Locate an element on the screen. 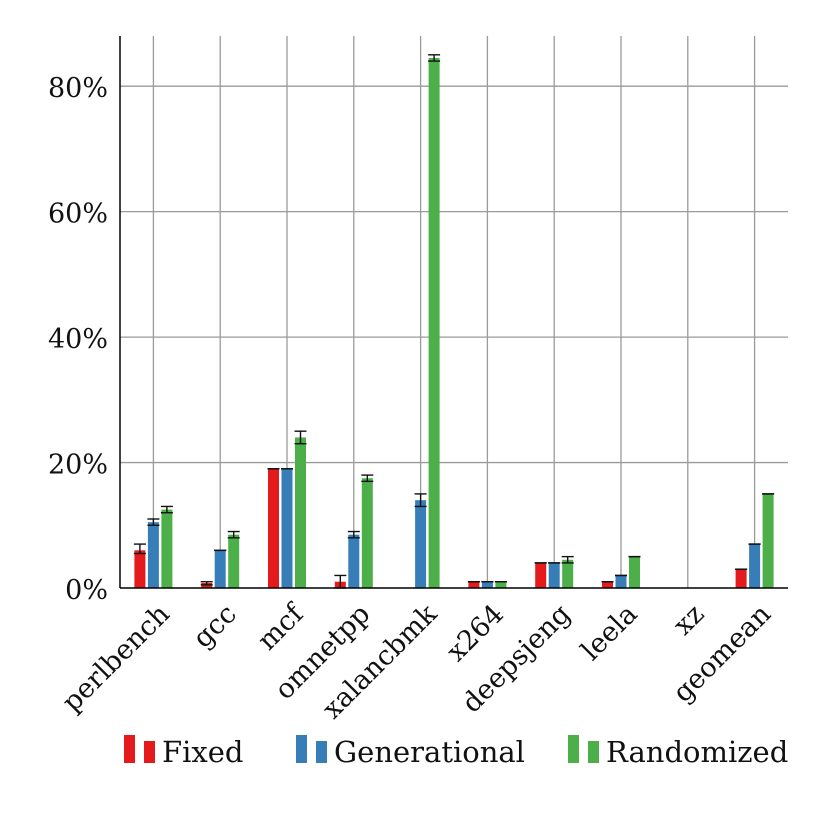 The width and height of the screenshot is (829, 822). bar-randomized-mcf is located at coordinates (300, 512).